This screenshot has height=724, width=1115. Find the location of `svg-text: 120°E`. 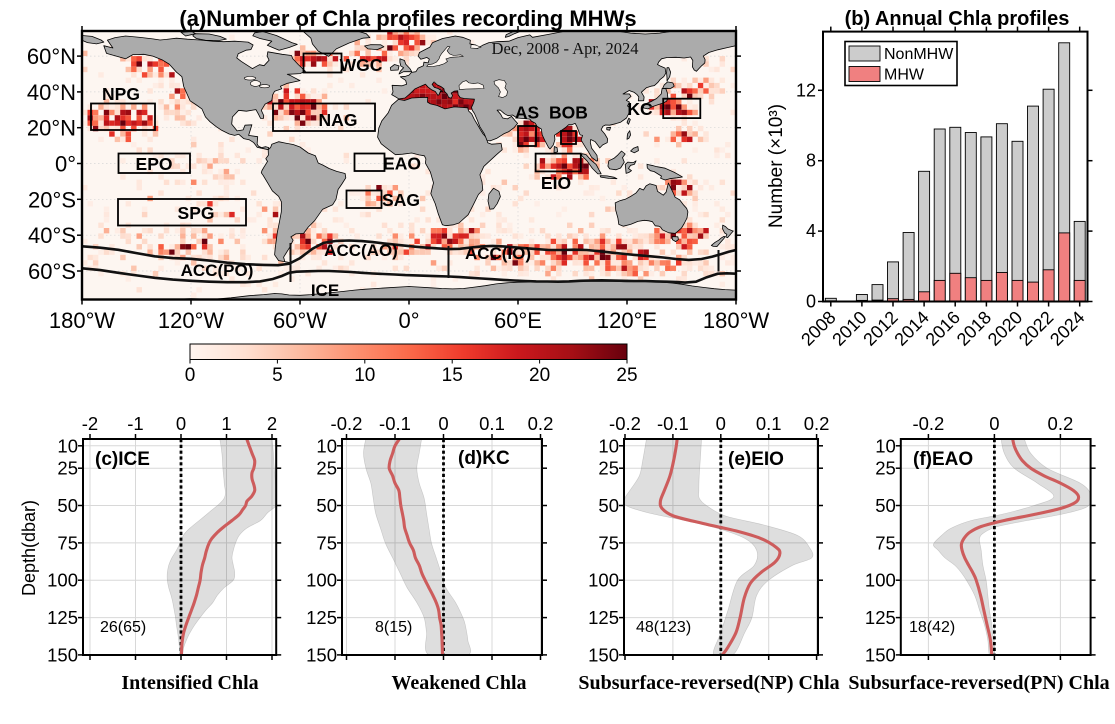

svg-text: 120°E is located at coordinates (627, 320).